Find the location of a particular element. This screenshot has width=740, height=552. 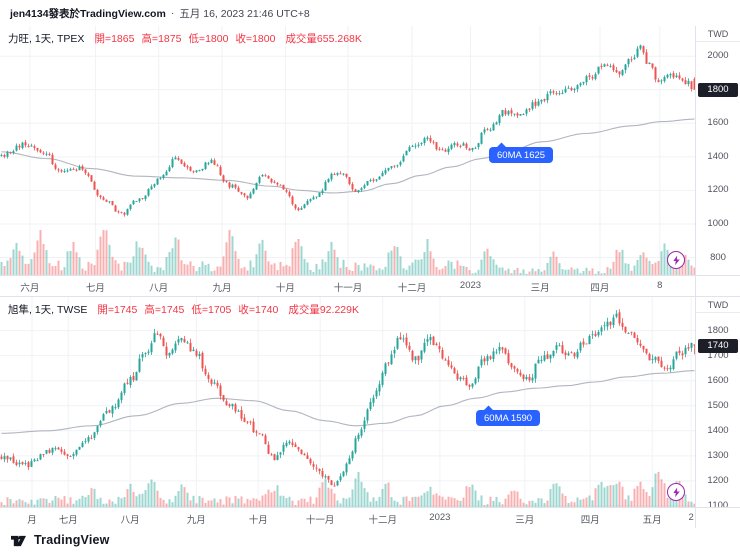

ma-label-text: 60MA 1625 is located at coordinates (521, 155).